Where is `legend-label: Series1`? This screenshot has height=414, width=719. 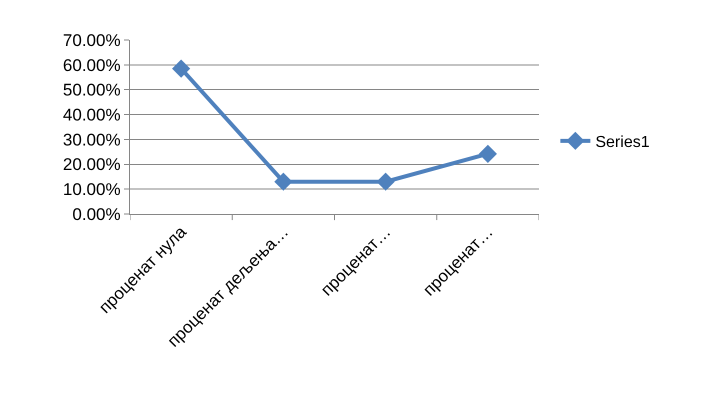 legend-label: Series1 is located at coordinates (622, 143).